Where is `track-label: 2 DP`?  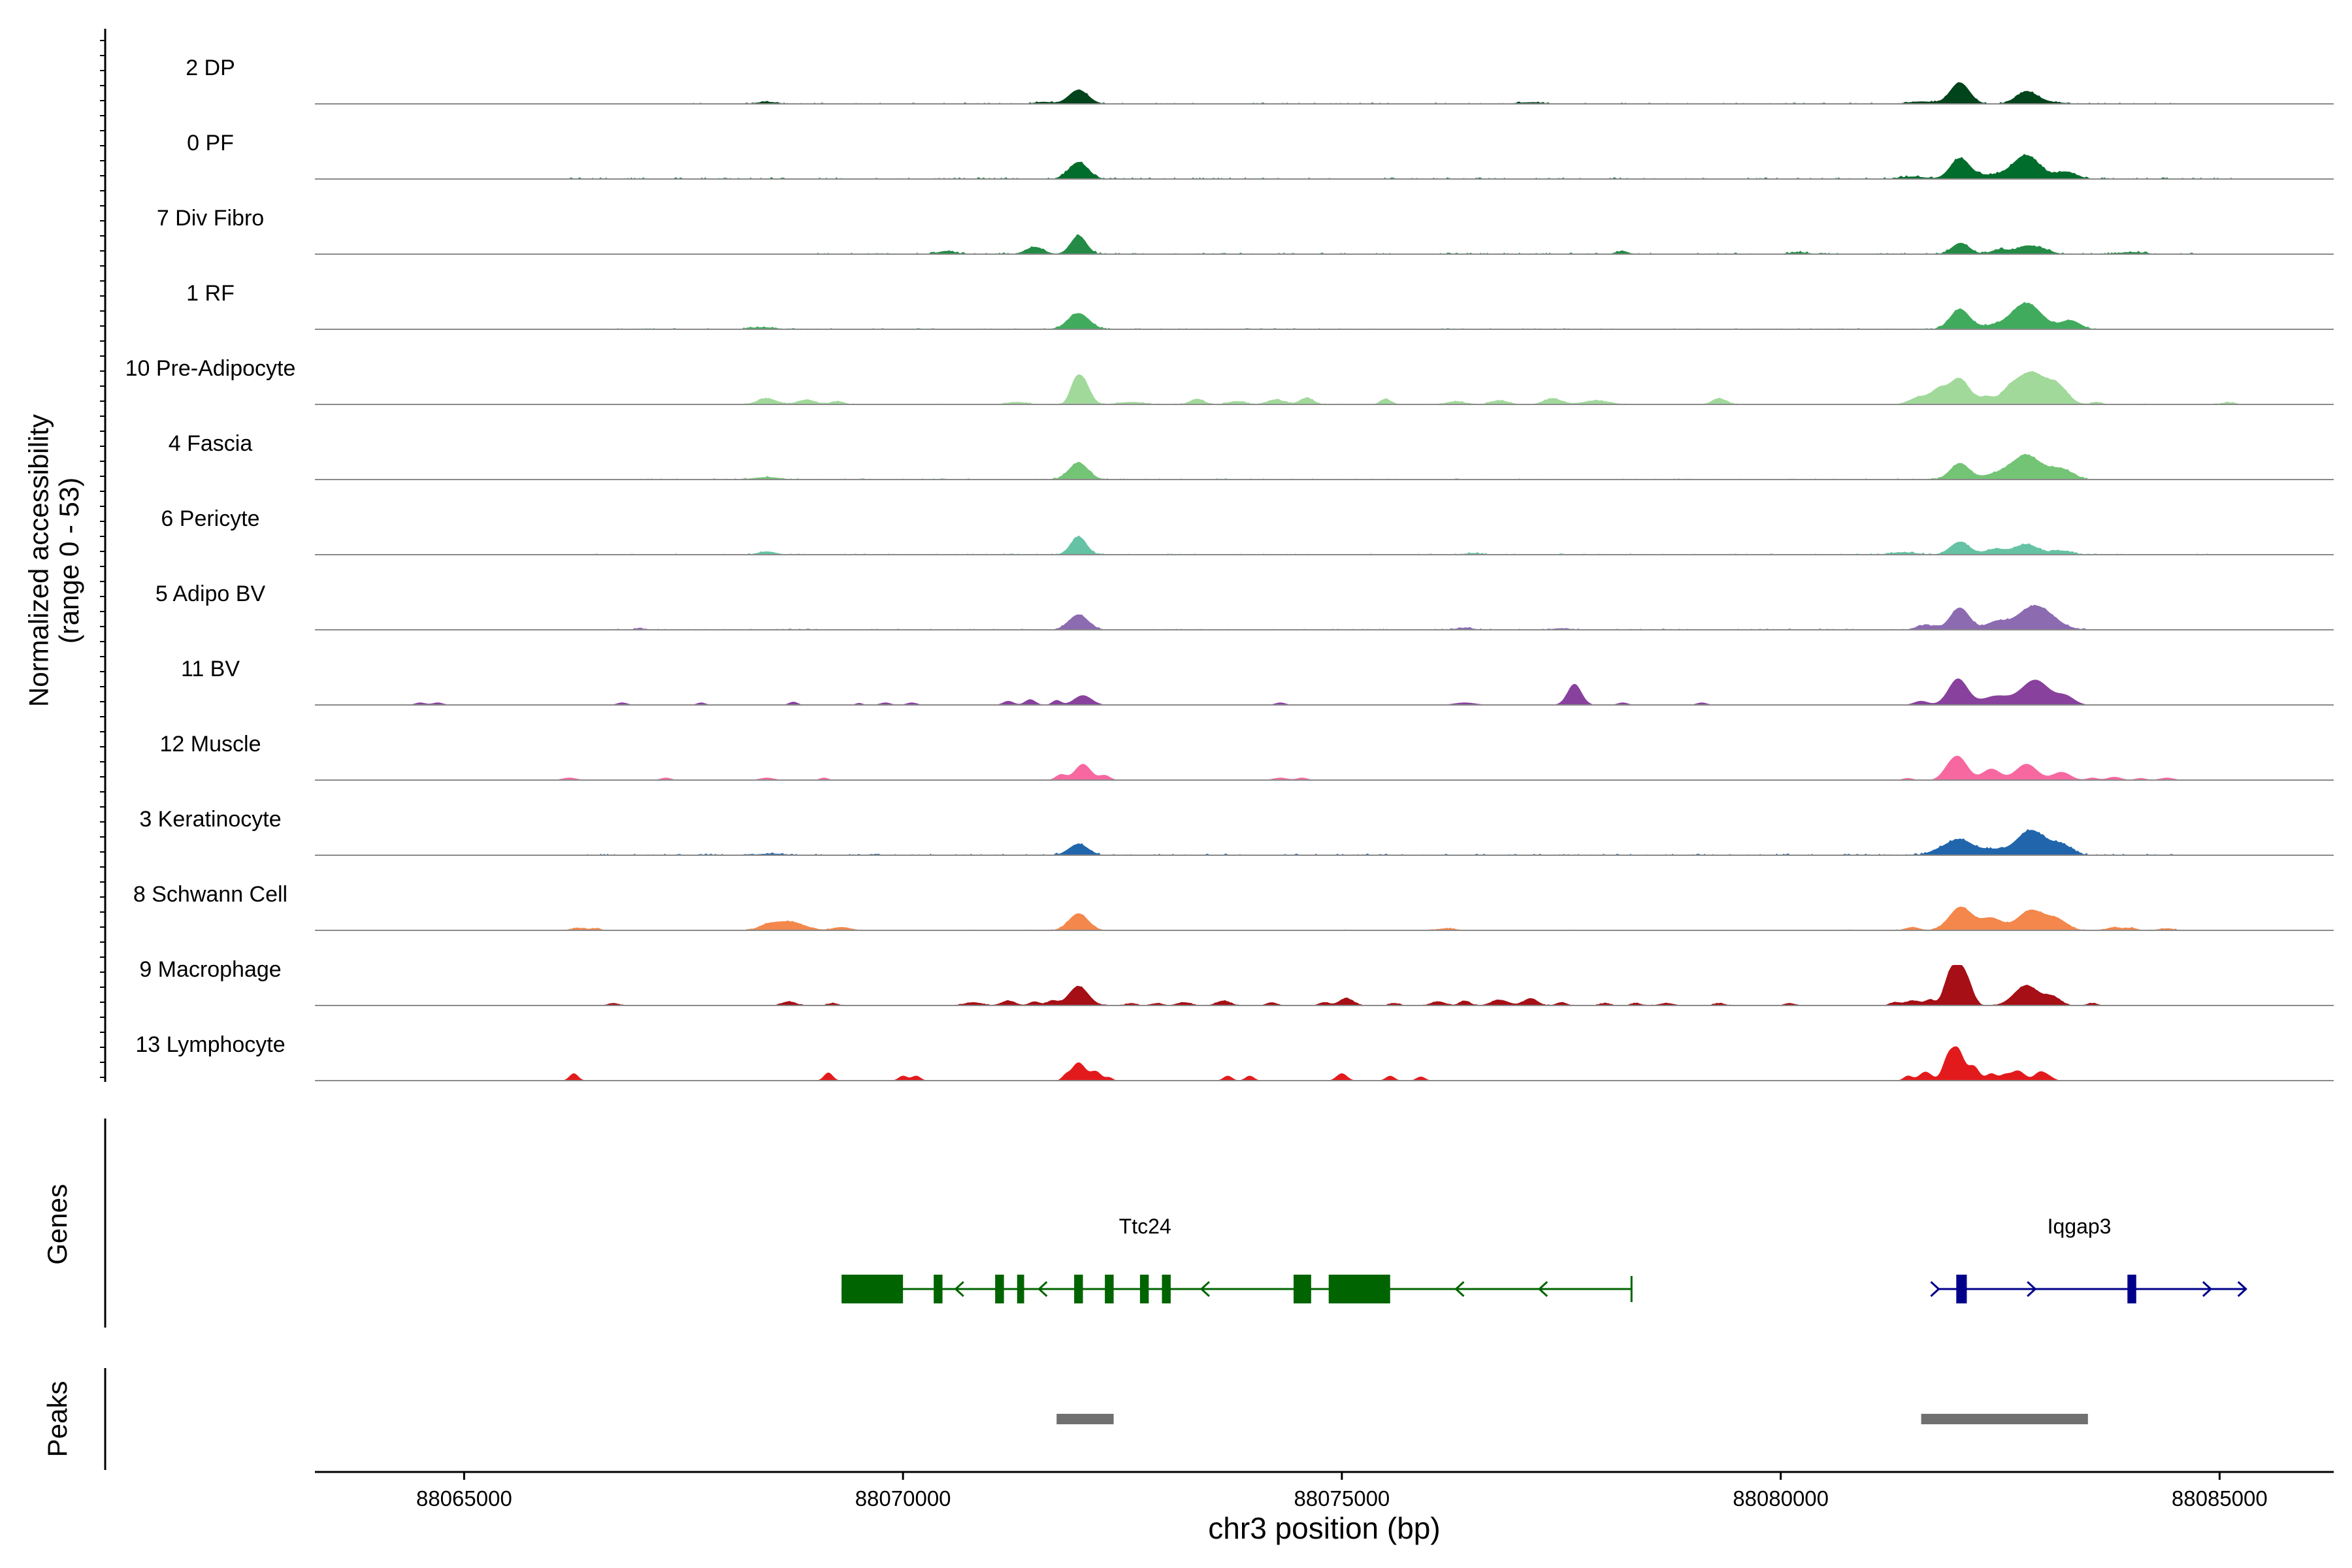
track-label: 2 DP is located at coordinates (210, 68).